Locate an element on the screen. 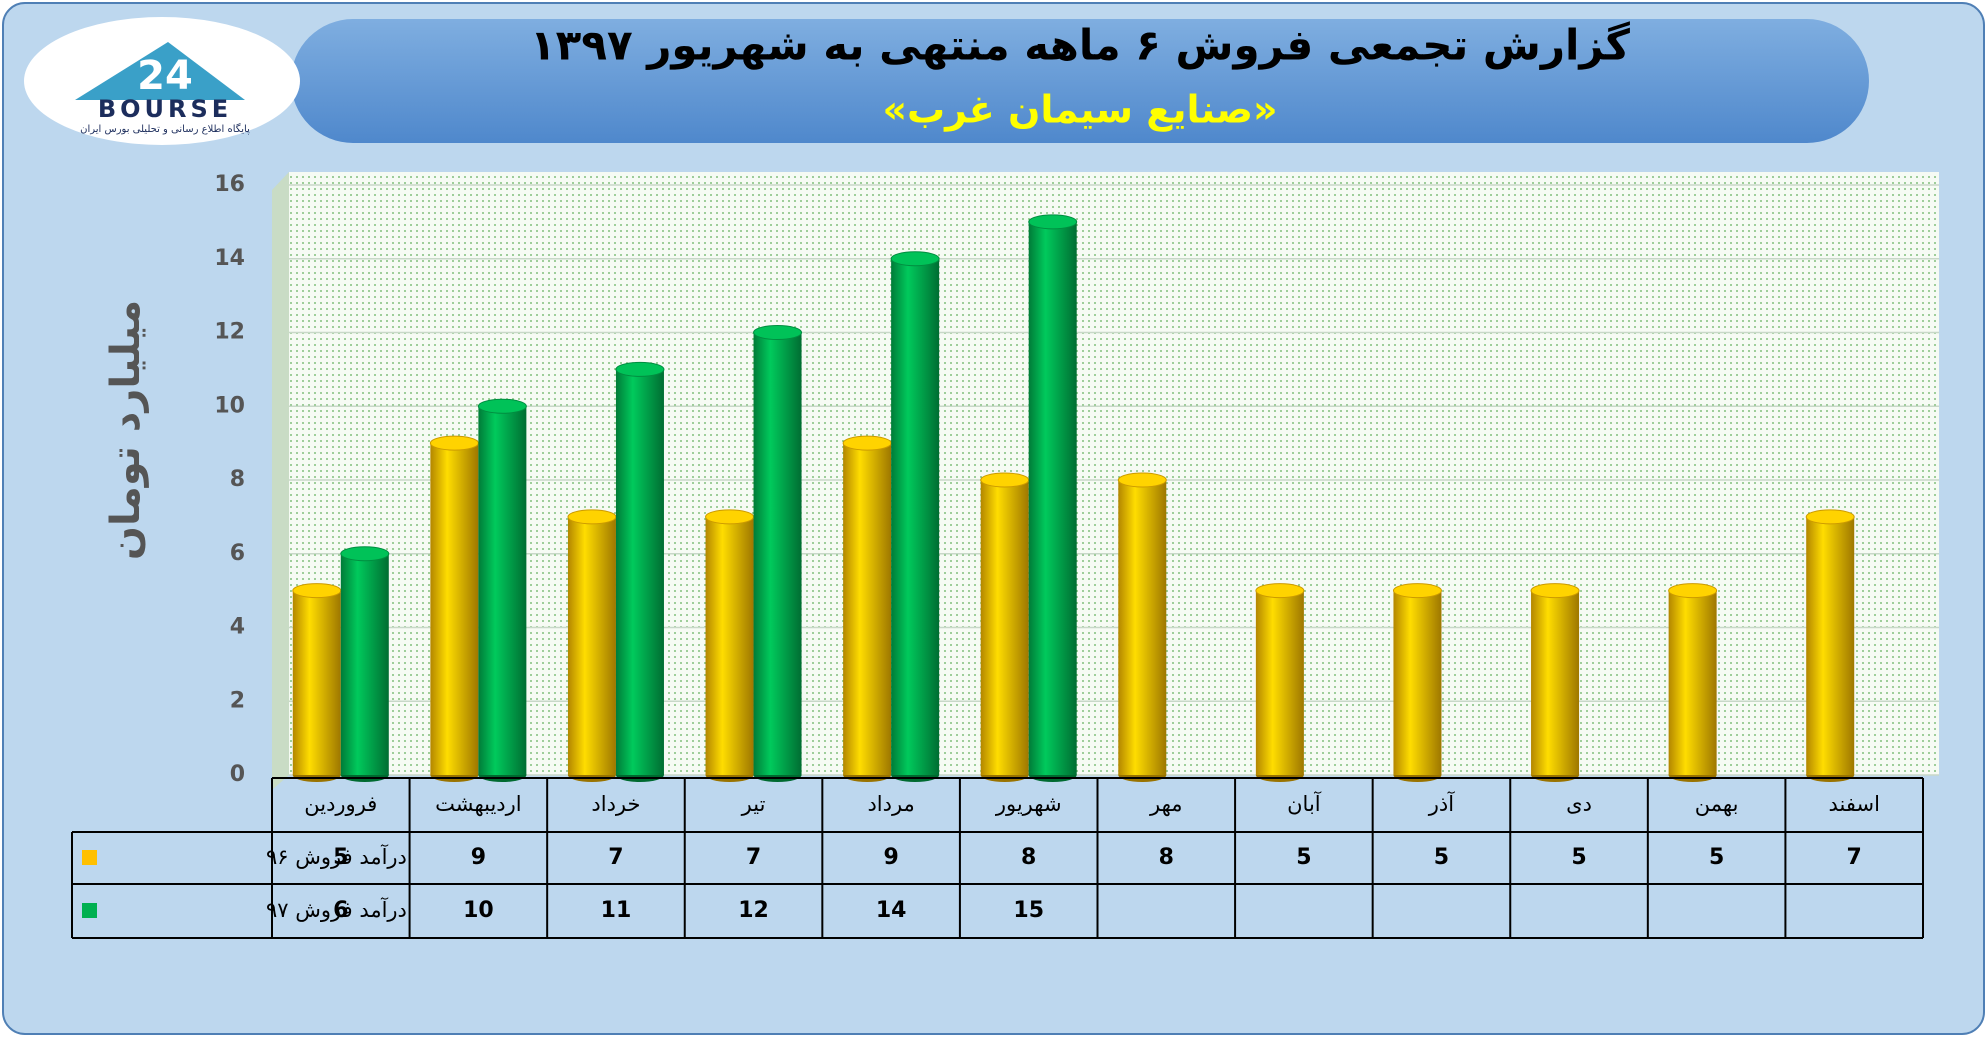  logo-shape is located at coordinates (160, 71).